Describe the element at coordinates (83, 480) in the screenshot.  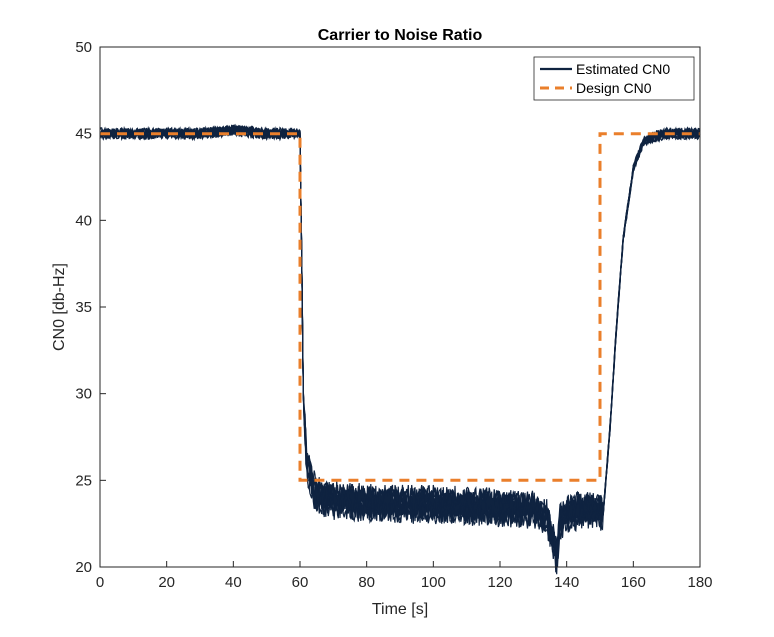
I see `y-tick-label: 25` at that location.